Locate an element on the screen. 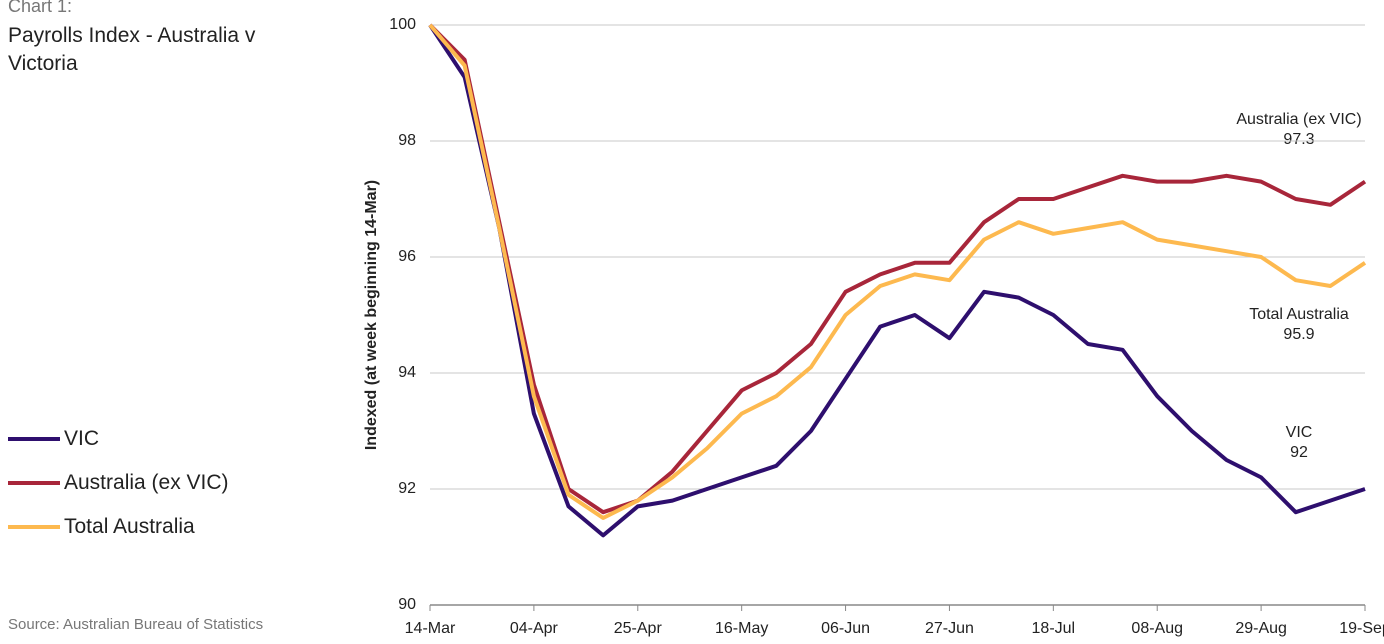 The image size is (1384, 644). x-tick-label: 06-Jun is located at coordinates (845, 628).